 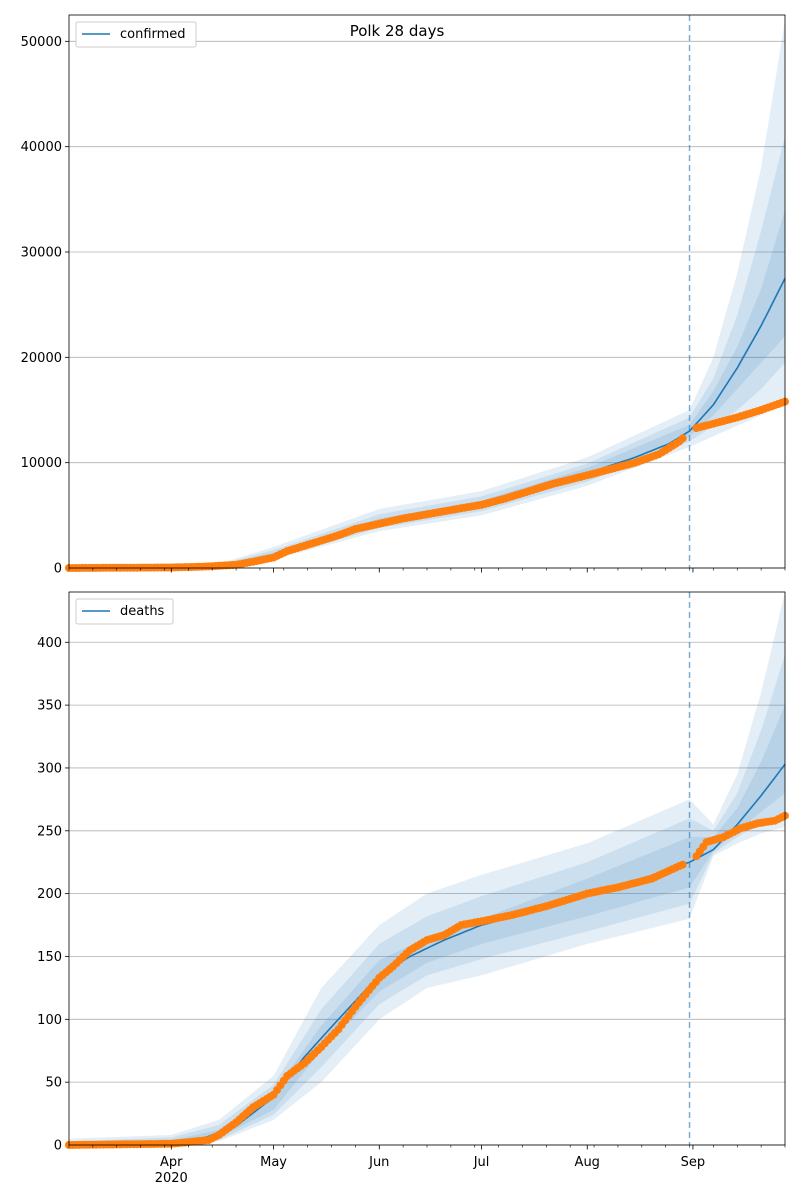 What do you see at coordinates (49, 768) in the screenshot?
I see `y-tick-label: 300` at bounding box center [49, 768].